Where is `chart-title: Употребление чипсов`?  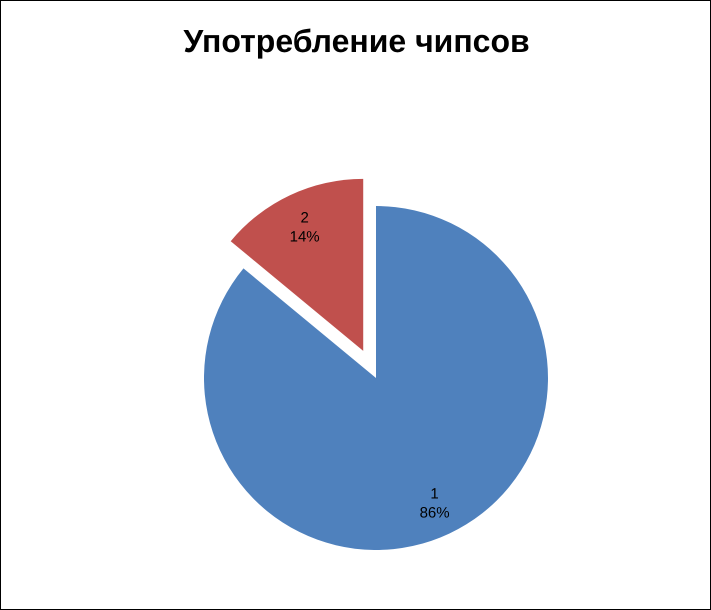
chart-title: Употребление чипсов is located at coordinates (356, 41).